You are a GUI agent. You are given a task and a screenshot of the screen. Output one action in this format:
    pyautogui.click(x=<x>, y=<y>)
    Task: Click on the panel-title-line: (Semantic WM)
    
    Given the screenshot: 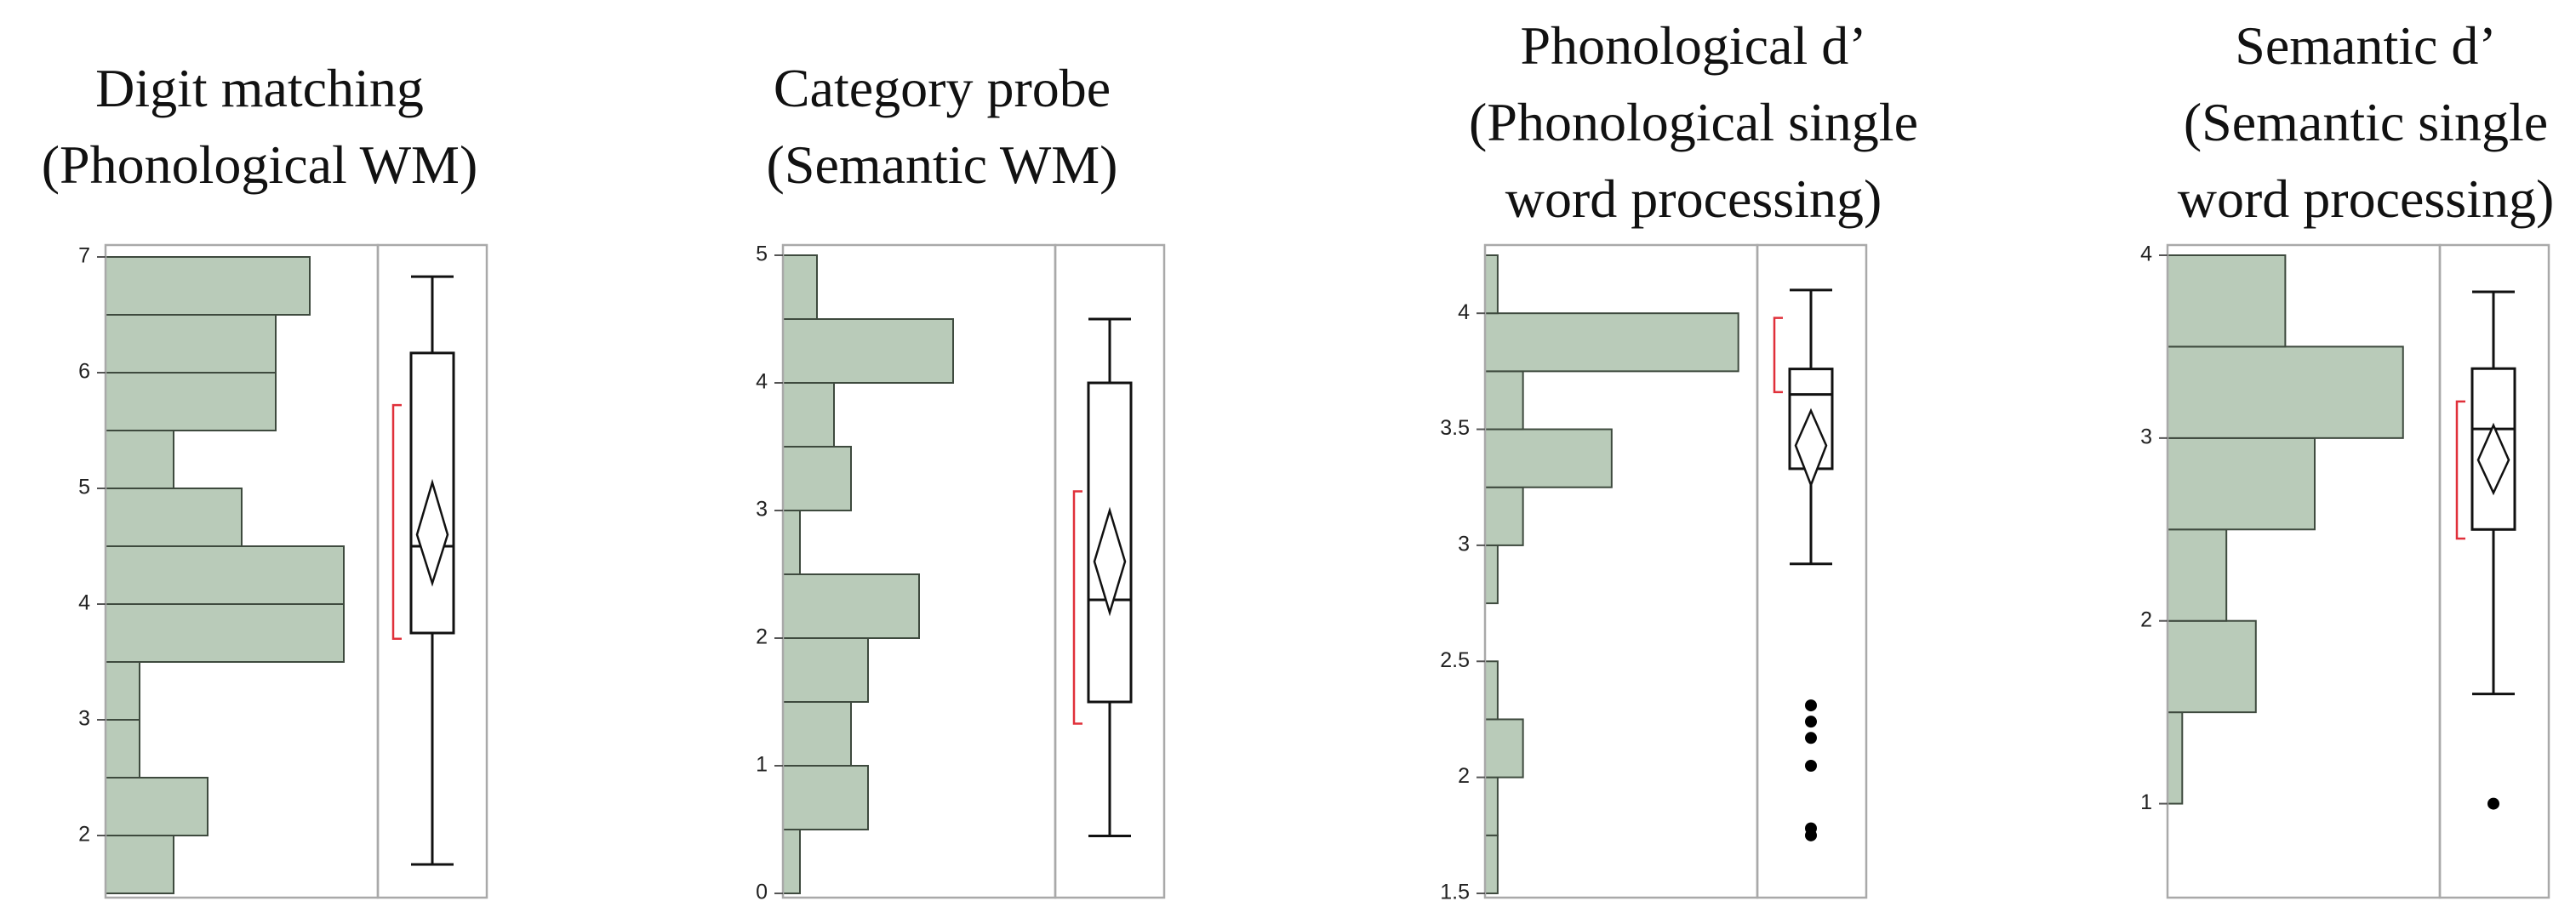 What is the action you would take?
    pyautogui.click(x=942, y=164)
    